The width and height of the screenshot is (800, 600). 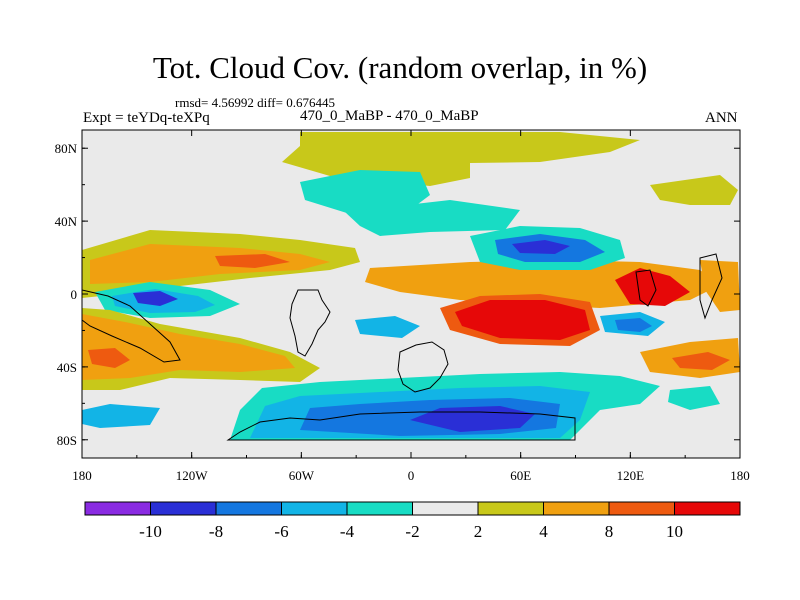 What do you see at coordinates (67, 440) in the screenshot?
I see `y-tick-label: 80S` at bounding box center [67, 440].